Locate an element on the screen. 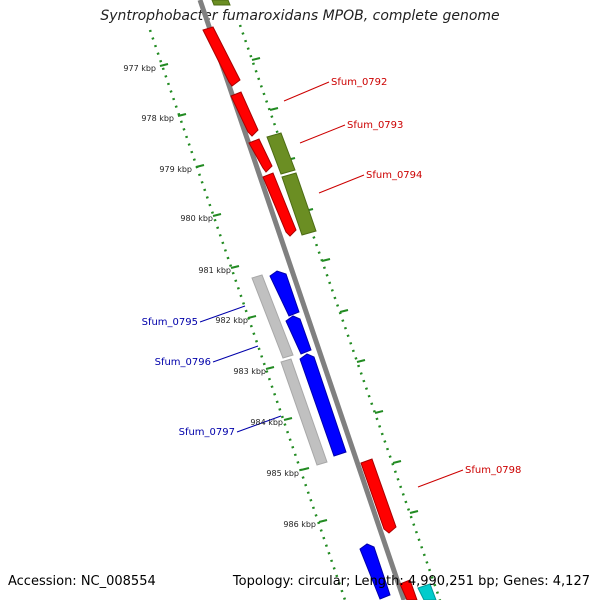 Image resolution: width=600 pixels, height=600 pixels. gene-cyan-bottom is located at coordinates (427, 591).